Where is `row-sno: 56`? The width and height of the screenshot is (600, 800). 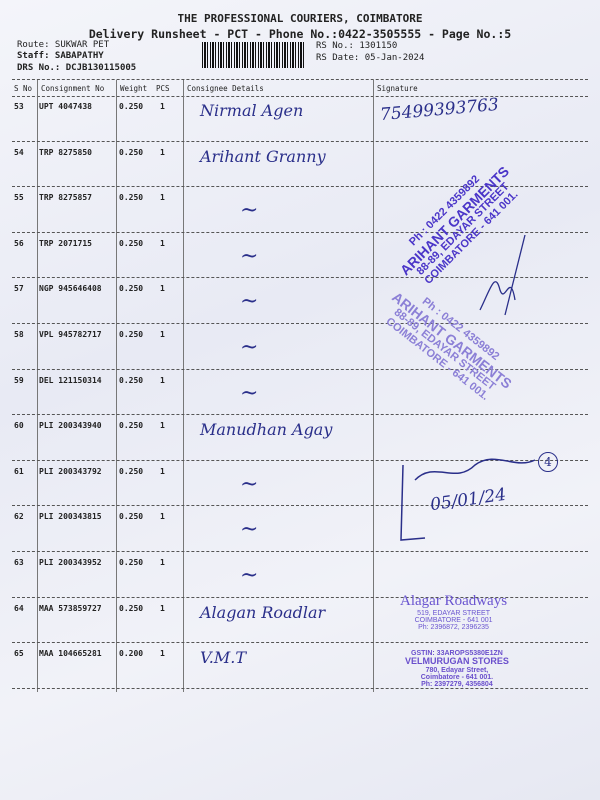
row-sno: 56 is located at coordinates (19, 243).